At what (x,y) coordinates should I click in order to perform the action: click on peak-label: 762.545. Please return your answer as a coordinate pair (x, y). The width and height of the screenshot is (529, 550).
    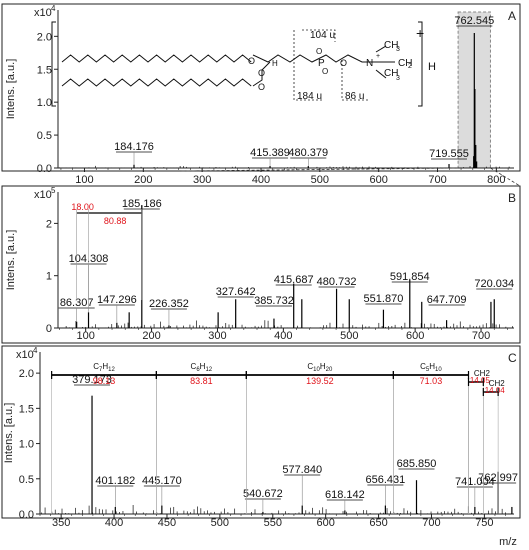
    Looking at the image, I should click on (474, 21).